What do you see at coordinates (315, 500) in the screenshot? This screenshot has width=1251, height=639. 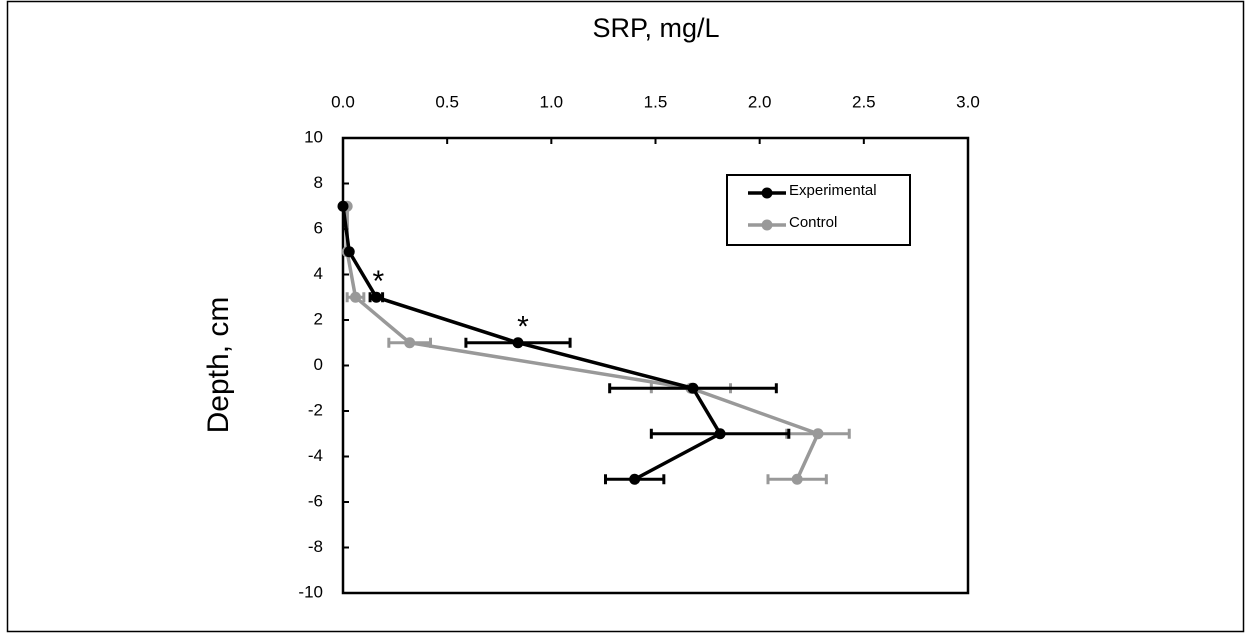 I see `y-tick-label: -6` at bounding box center [315, 500].